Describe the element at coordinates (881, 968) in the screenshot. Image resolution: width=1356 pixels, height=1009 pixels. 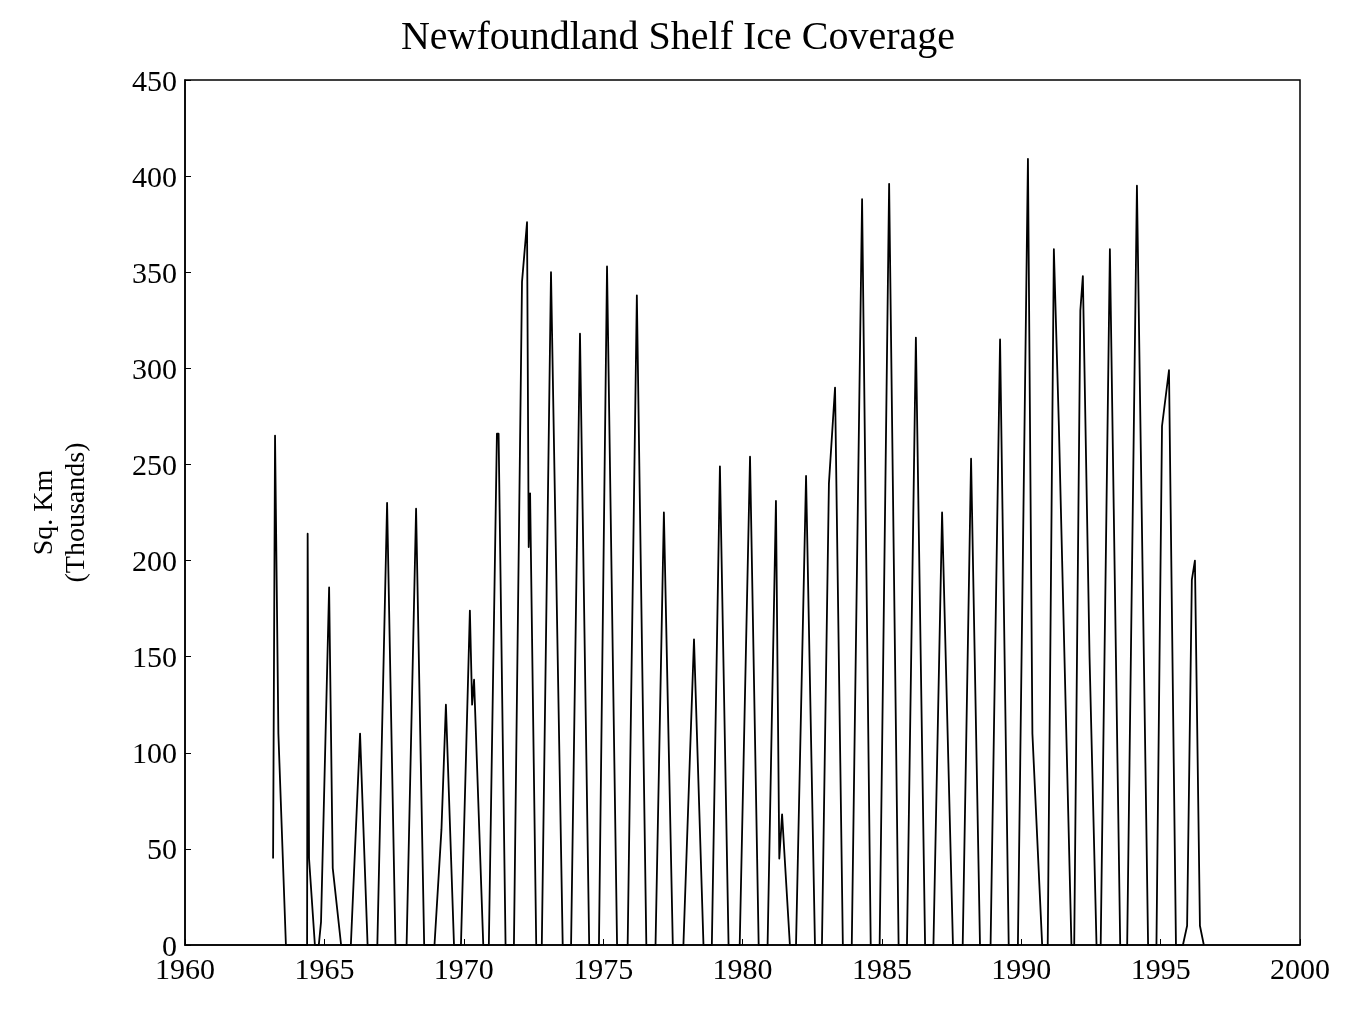
I see `x-tick-label: 1985` at that location.